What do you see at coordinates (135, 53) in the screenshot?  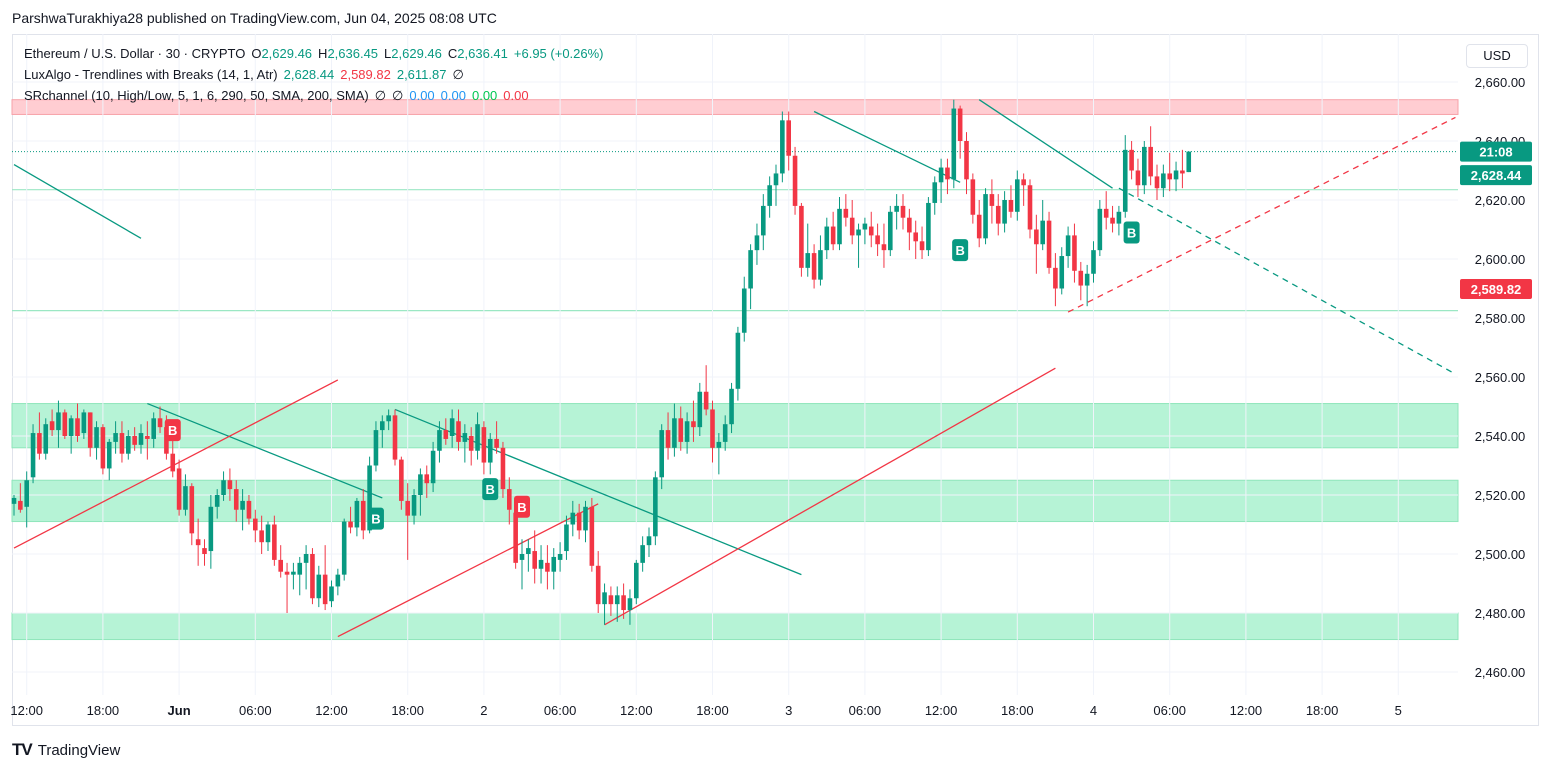 I see `symbol-name: Ethereum / U.S. Dollar · 30 · CRYPTO` at bounding box center [135, 53].